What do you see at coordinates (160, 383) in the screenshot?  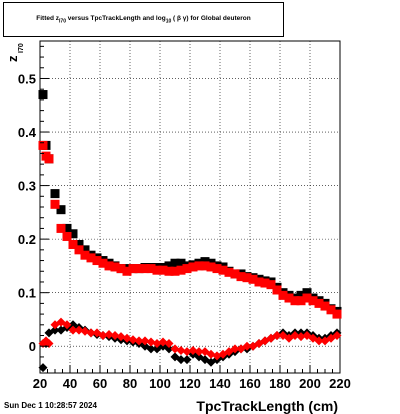 I see `x-tick-label: 100` at bounding box center [160, 383].